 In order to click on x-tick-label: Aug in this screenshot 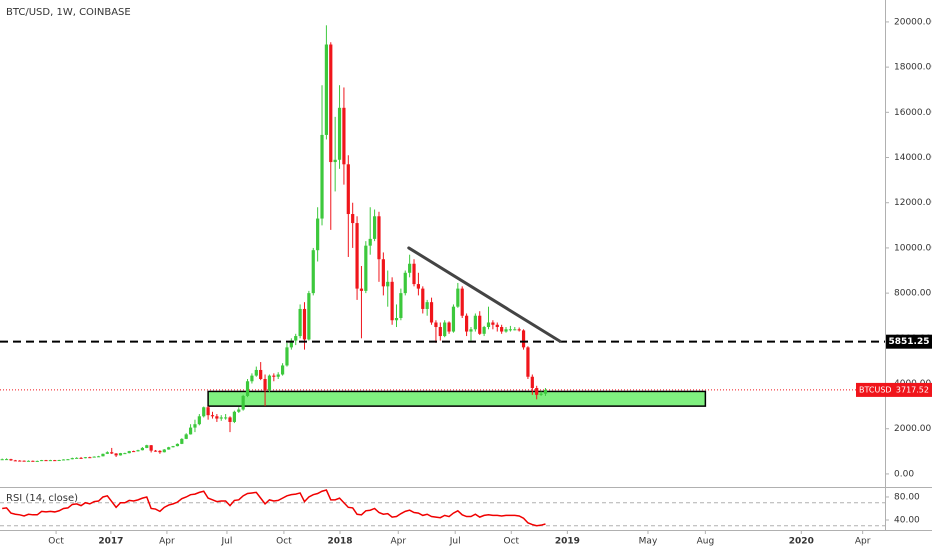, I will do `click(706, 542)`.